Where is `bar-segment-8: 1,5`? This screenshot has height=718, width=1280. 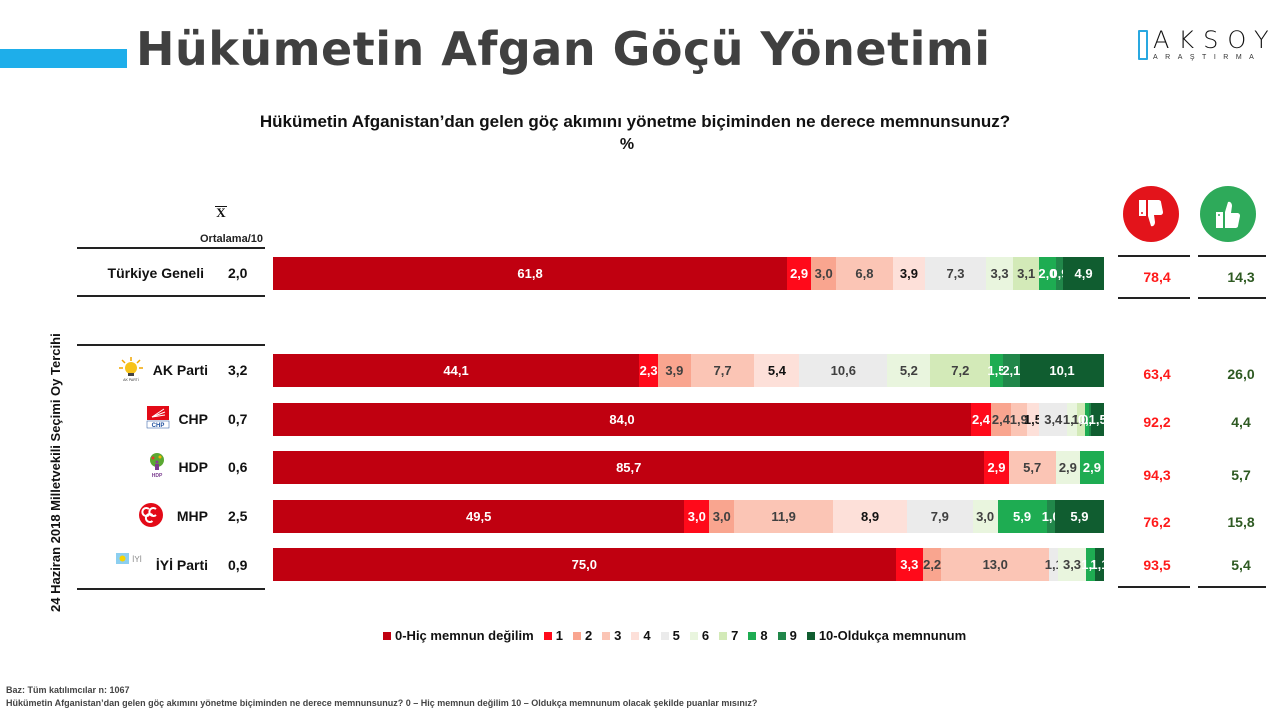
bar-segment-8: 1,5 is located at coordinates (996, 370).